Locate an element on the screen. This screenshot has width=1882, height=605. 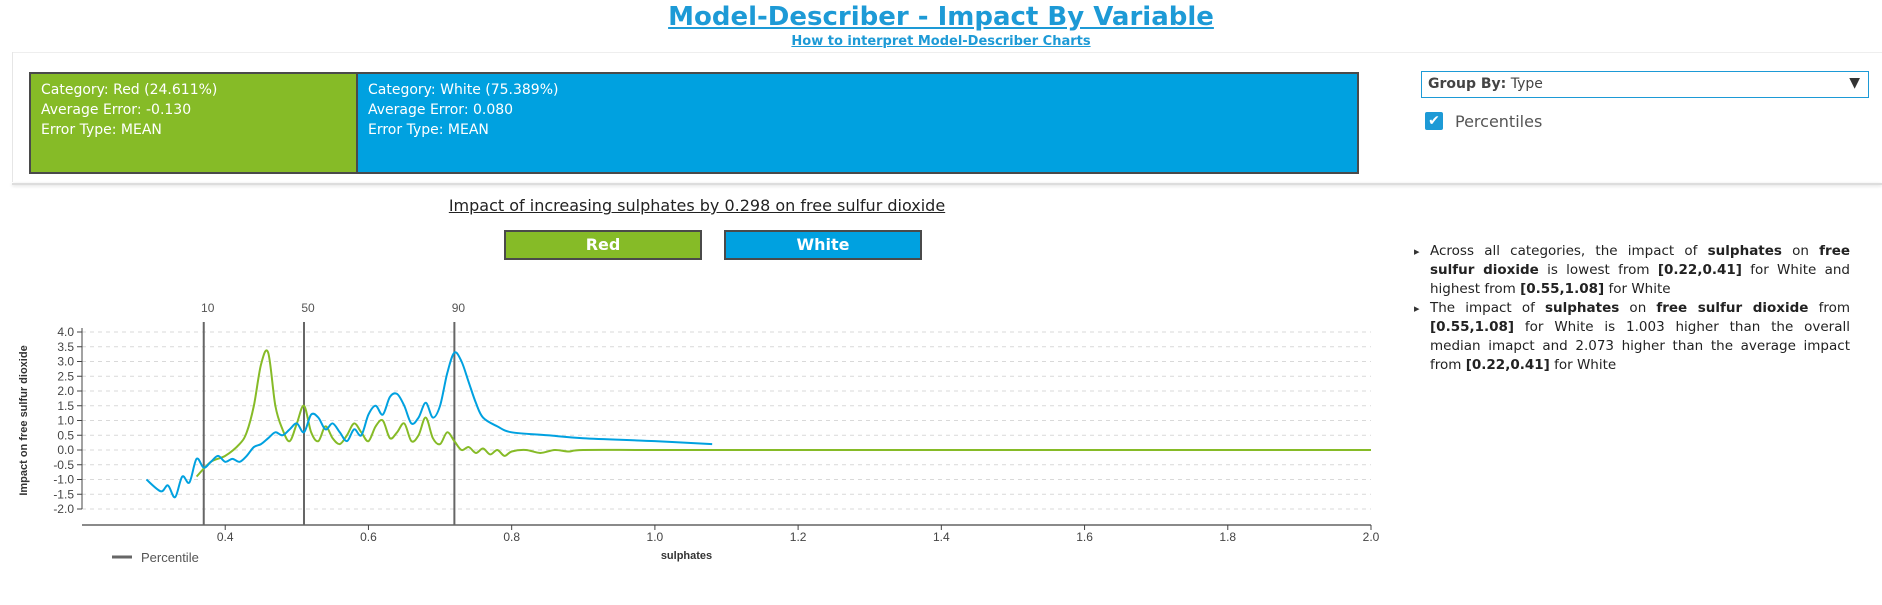
dropdown-caret-icon: ▼ is located at coordinates (1854, 83).